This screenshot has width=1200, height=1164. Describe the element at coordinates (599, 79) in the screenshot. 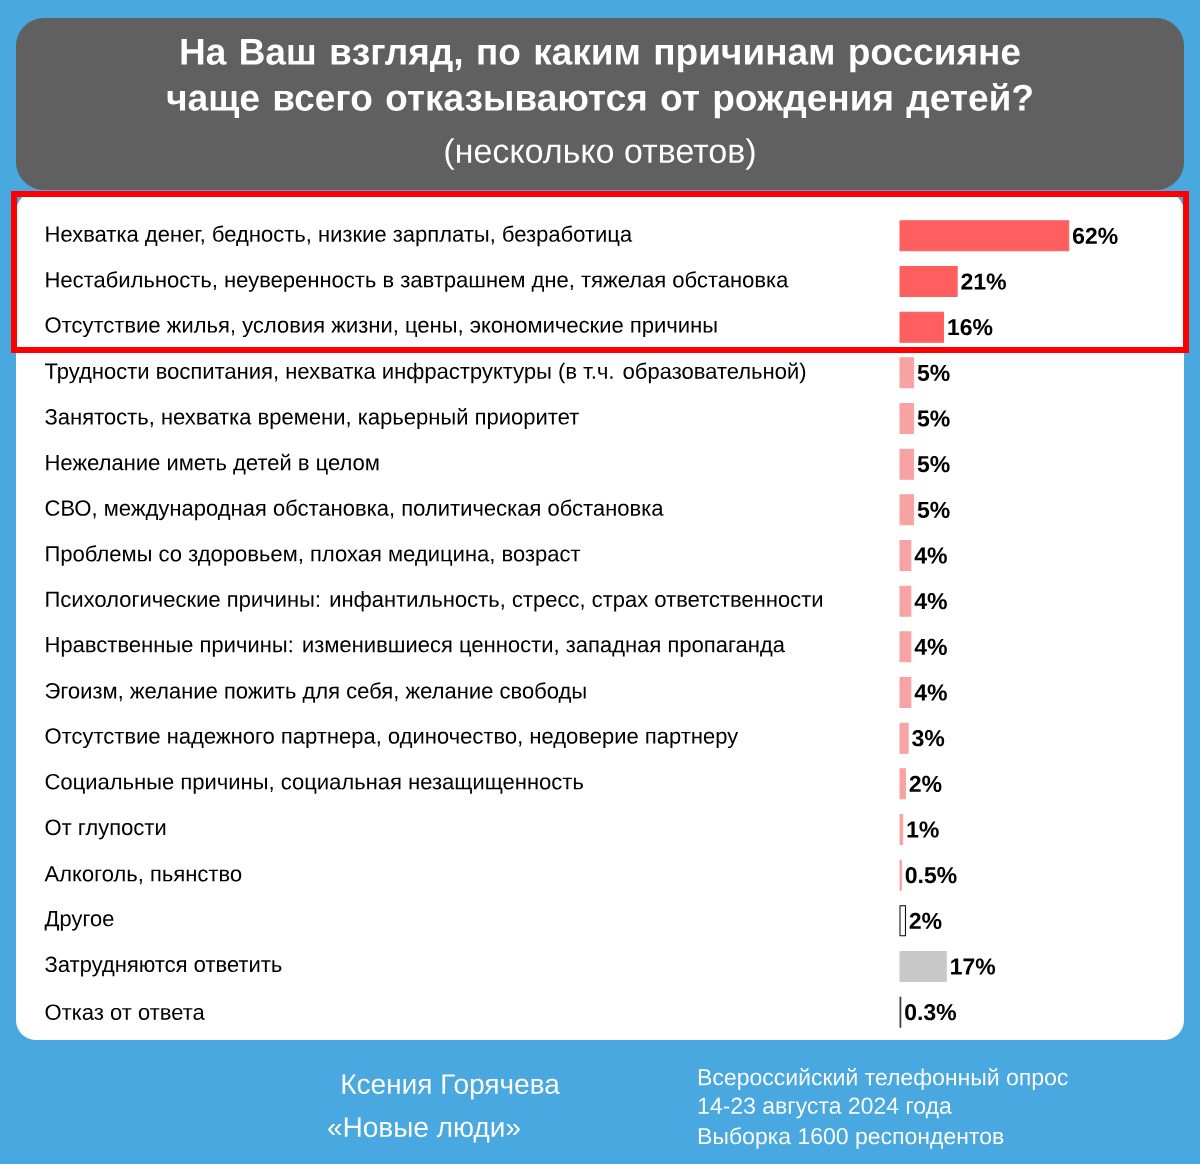

I see `text: На Ваш взгляд, по каким причинам россияне чаще всего отказываются от рождения детей?` at that location.